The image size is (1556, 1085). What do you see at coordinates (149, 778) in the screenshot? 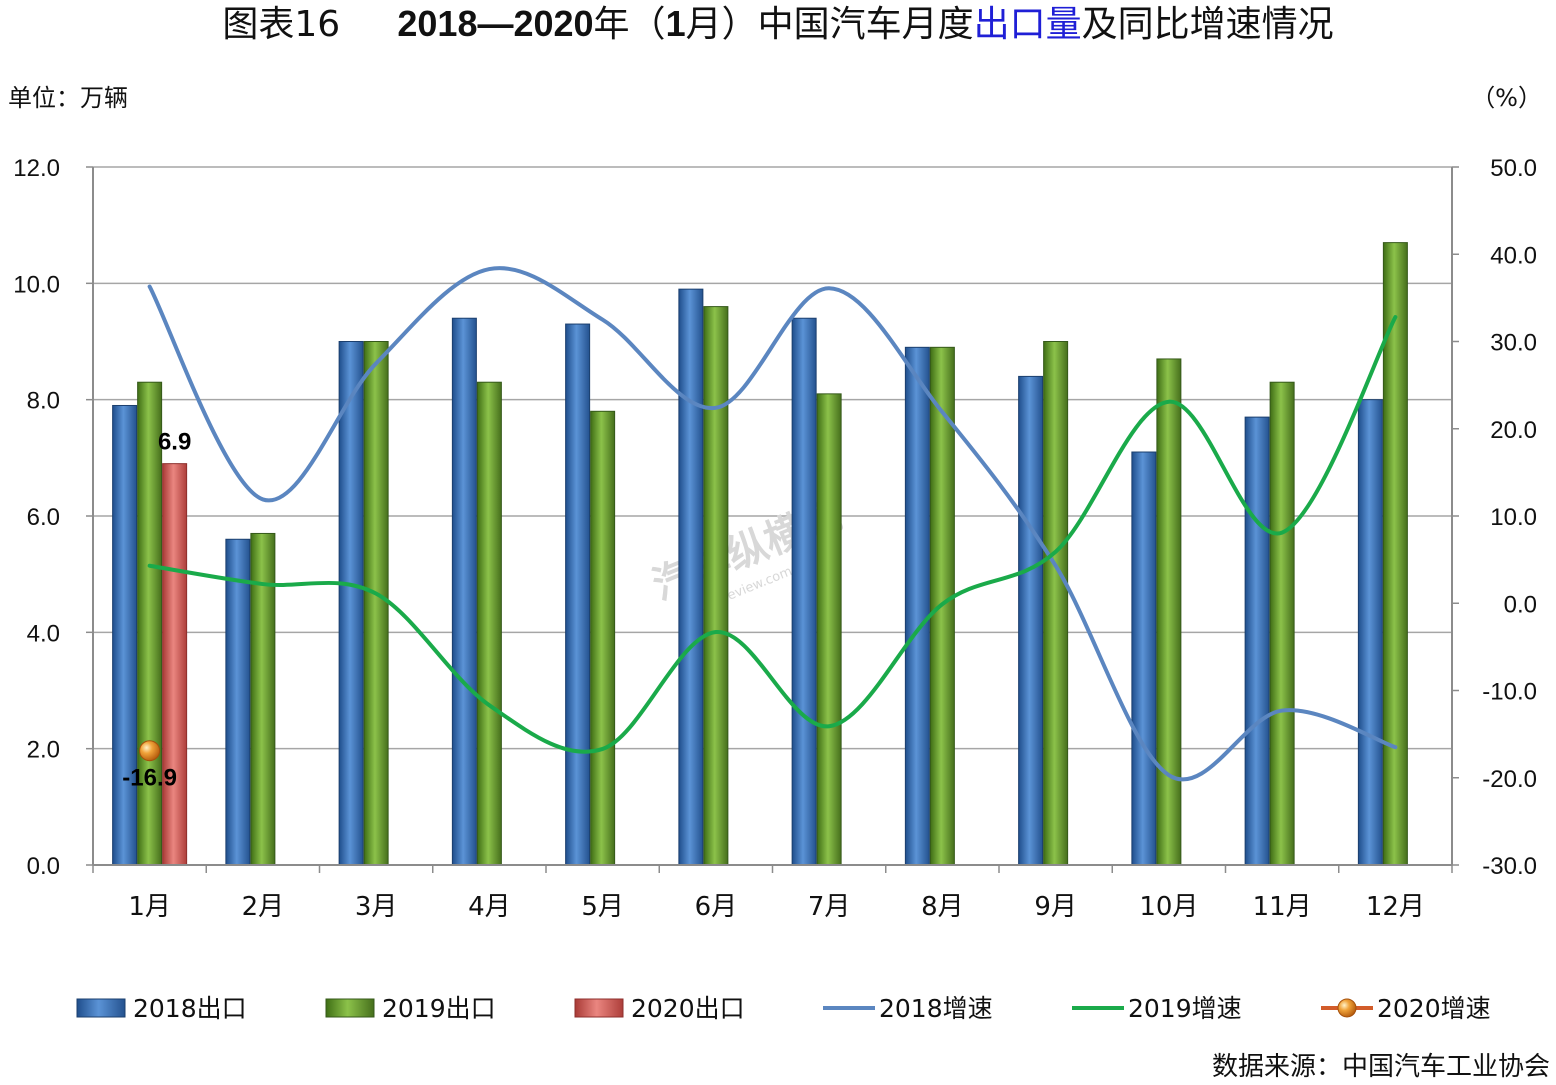
I see `data-label-2020-growth: -16.9` at bounding box center [149, 778].